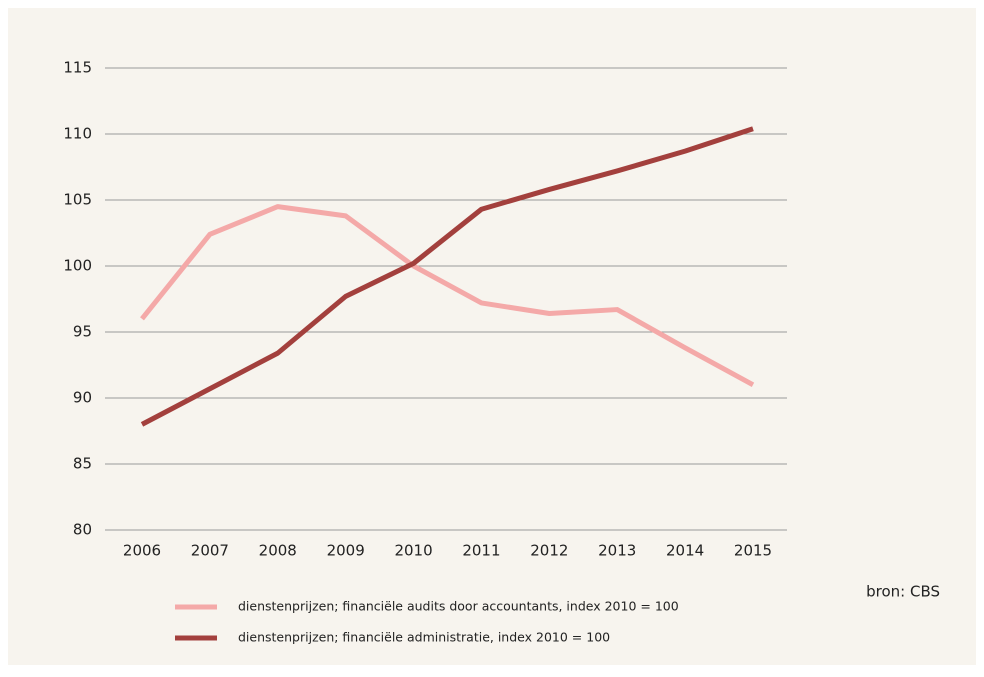 This screenshot has width=984, height=677. Describe the element at coordinates (77, 200) in the screenshot. I see `y-tick-label: 105` at that location.